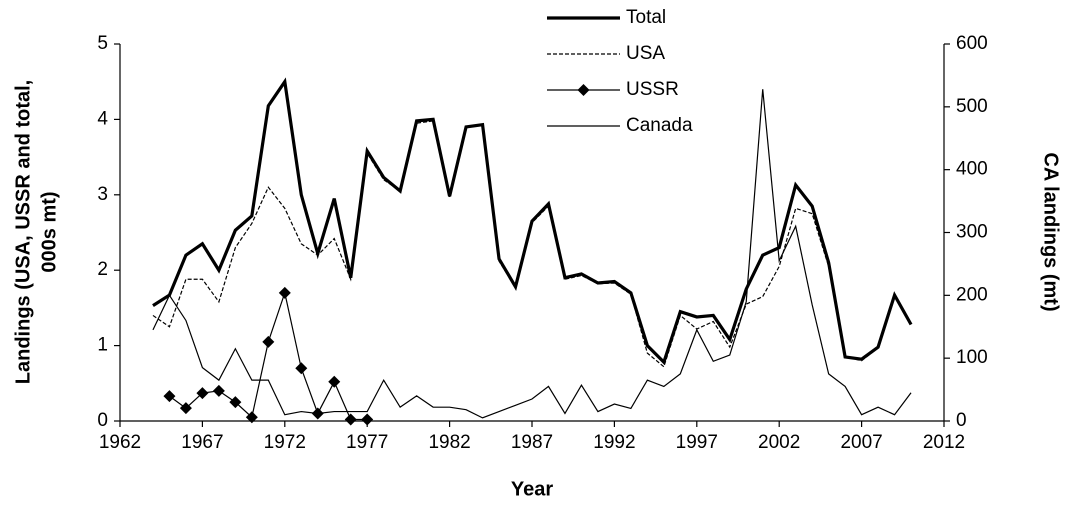  Describe the element at coordinates (583, 90) in the screenshot. I see `legend-marker` at that location.